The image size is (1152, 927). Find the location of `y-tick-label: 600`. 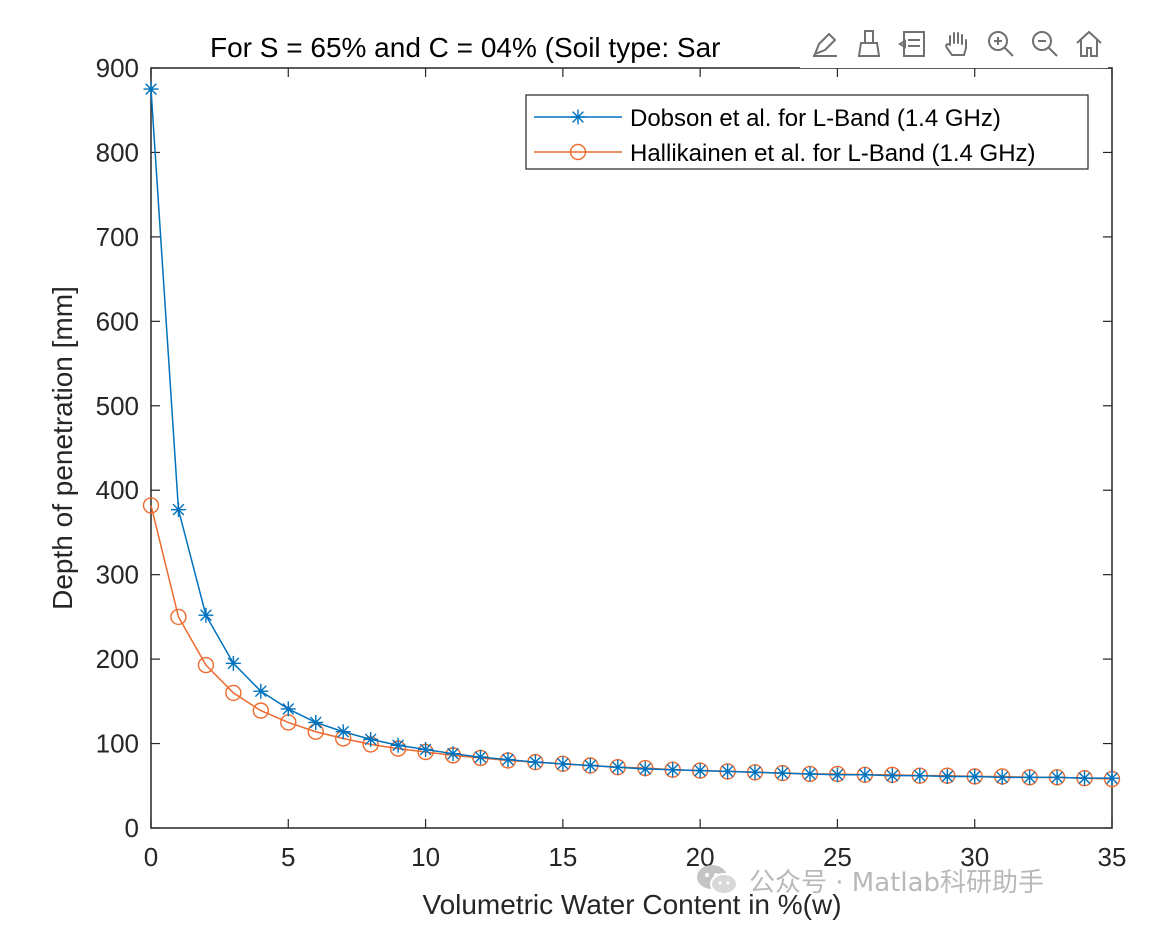

y-tick-label: 600 is located at coordinates (117, 321).